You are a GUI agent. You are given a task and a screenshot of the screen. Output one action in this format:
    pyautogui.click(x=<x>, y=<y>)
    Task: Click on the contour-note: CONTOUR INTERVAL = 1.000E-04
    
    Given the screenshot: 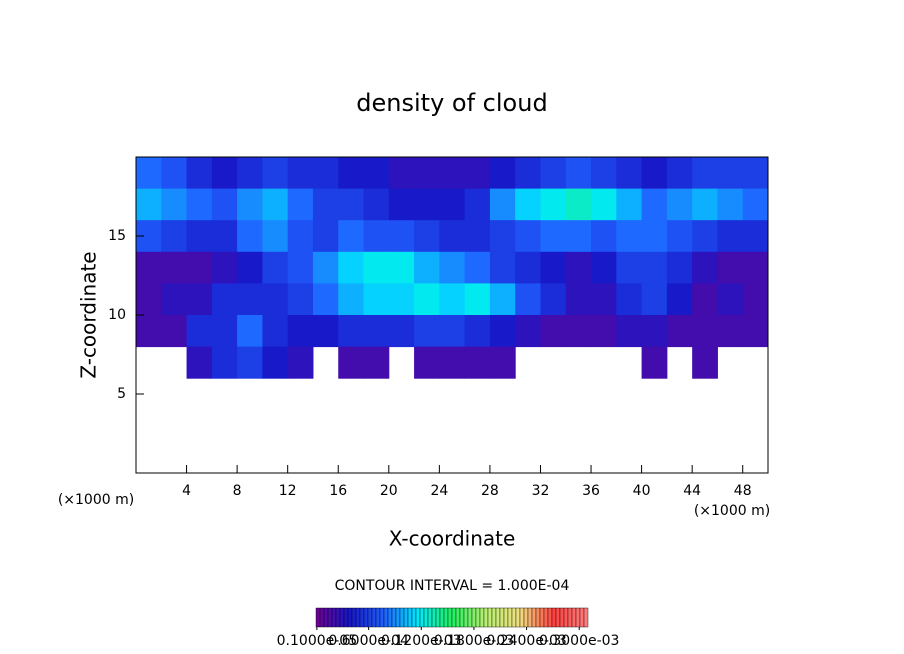 What is the action you would take?
    pyautogui.click(x=452, y=586)
    